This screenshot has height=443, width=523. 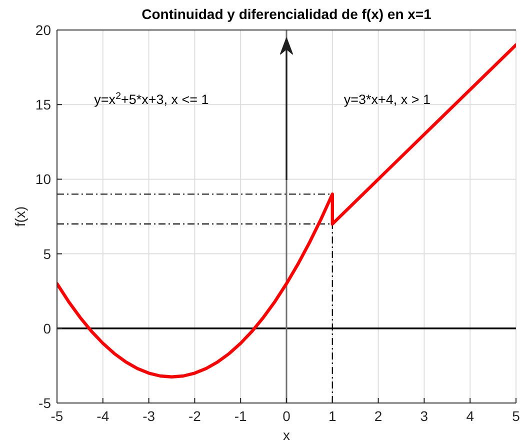 I want to click on x-tick-label: -1, so click(x=241, y=416).